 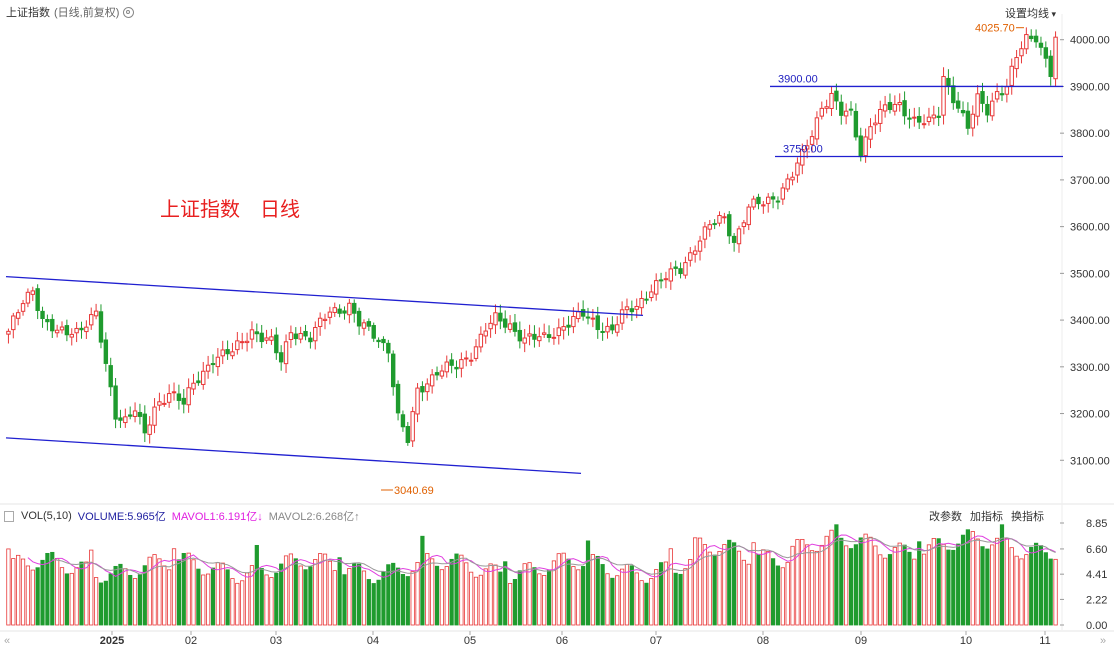 I want to click on y-tick-label: 4000.00, so click(x=1090, y=41).